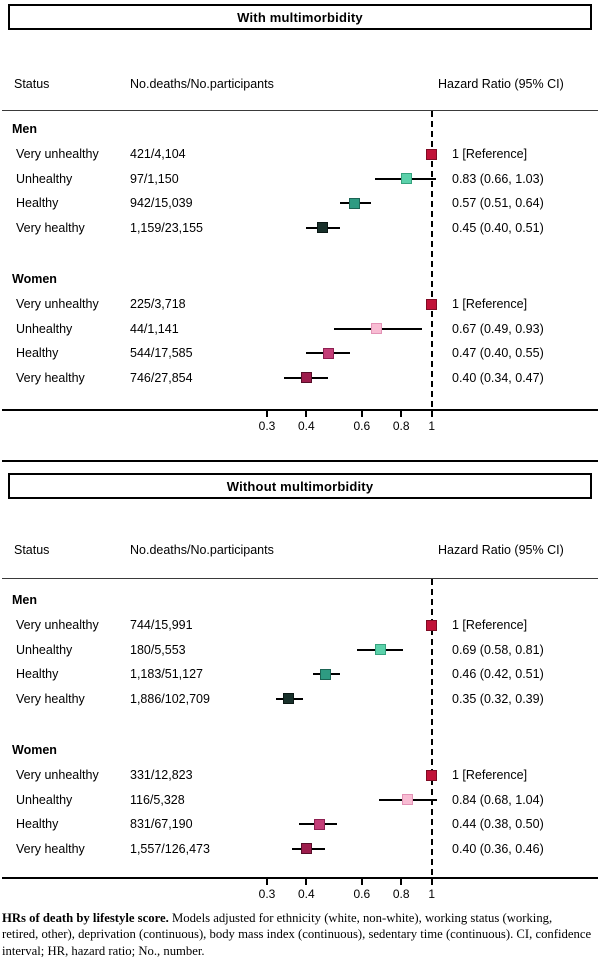  Describe the element at coordinates (498, 353) in the screenshot. I see `row-hr-label: 0.47 (0.40, 0.55)` at that location.